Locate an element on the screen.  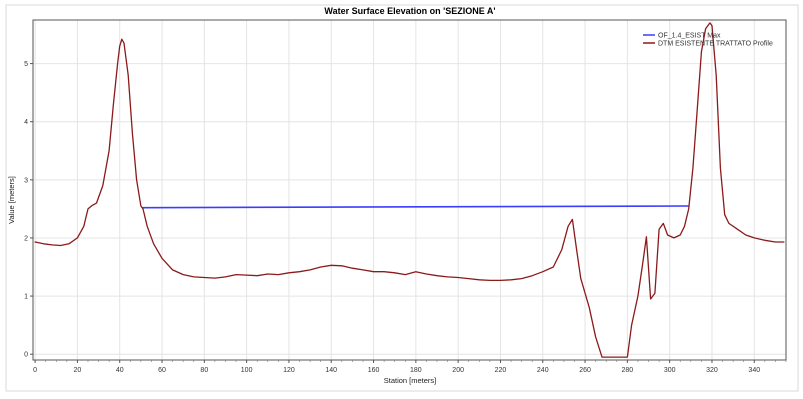
x-tick-label: 300 is located at coordinates (670, 370).